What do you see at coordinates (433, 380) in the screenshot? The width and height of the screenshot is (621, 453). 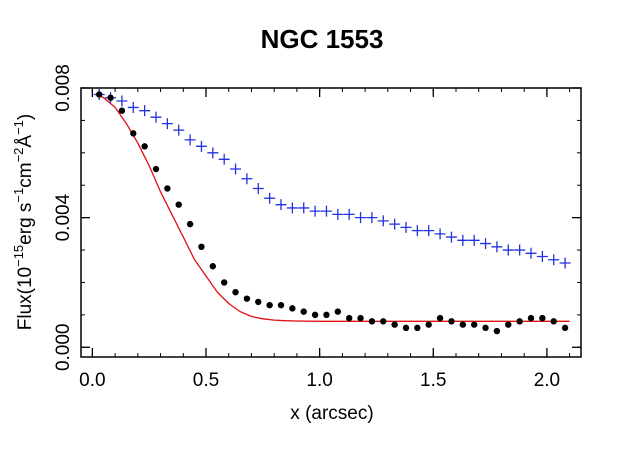 I see `x-tick-label: 1.5` at bounding box center [433, 380].